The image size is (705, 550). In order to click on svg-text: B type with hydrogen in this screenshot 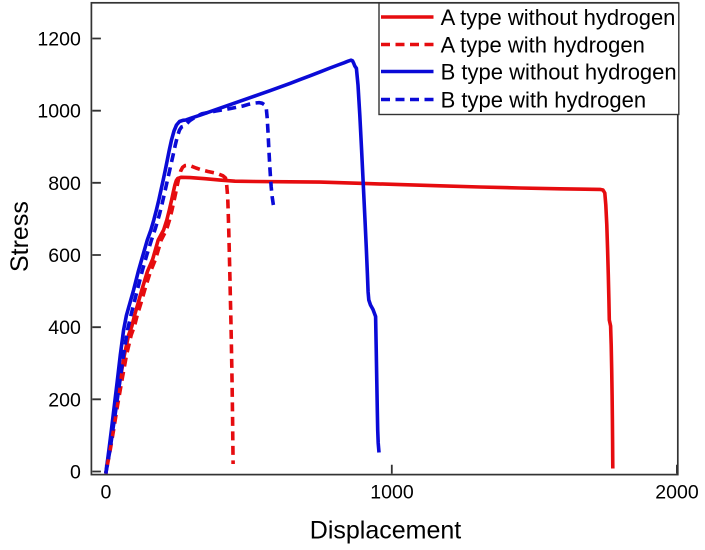, I will do `click(543, 100)`.